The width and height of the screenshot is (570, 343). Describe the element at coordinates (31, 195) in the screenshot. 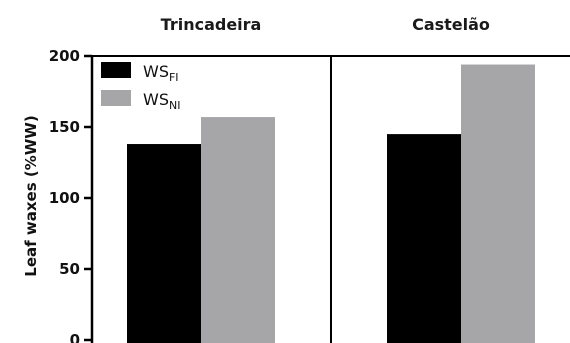

I see `y-axis-title: Leaf waxes (%WW)` at that location.